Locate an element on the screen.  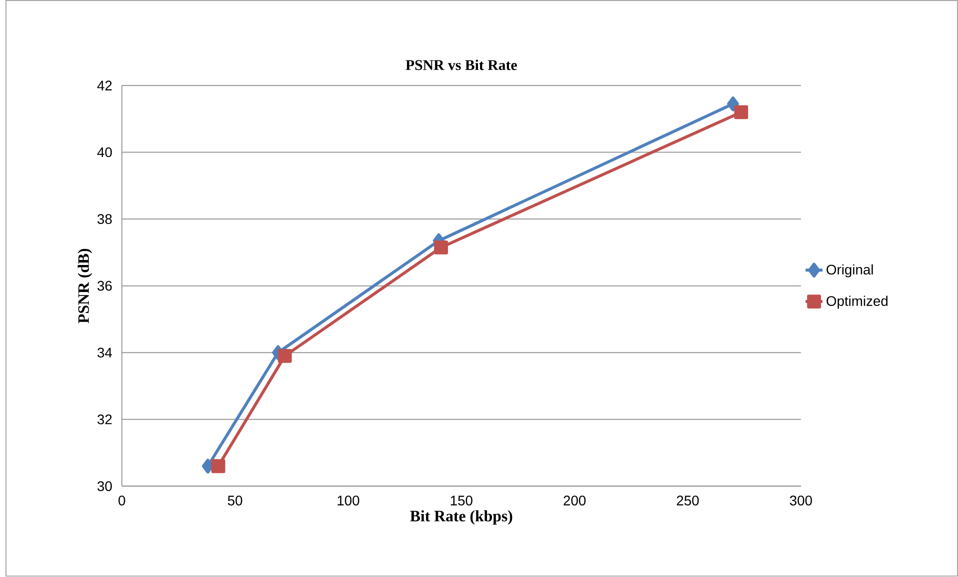
x-tick-label: 0 is located at coordinates (122, 501).